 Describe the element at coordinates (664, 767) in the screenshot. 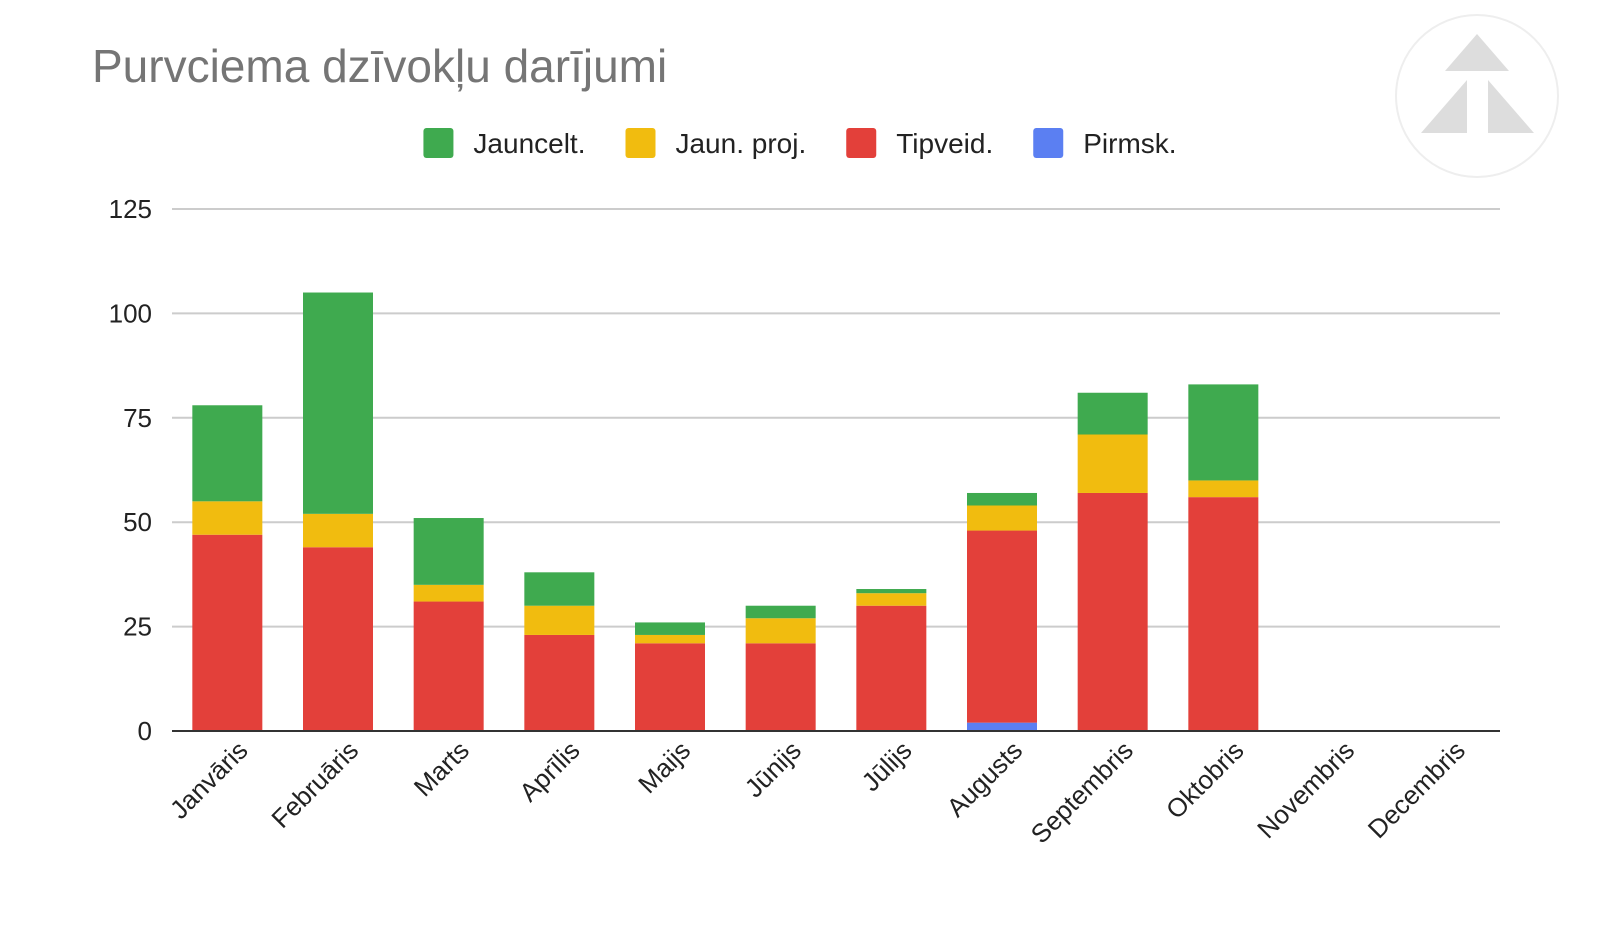

I see `x-tick-label: Maijs` at that location.